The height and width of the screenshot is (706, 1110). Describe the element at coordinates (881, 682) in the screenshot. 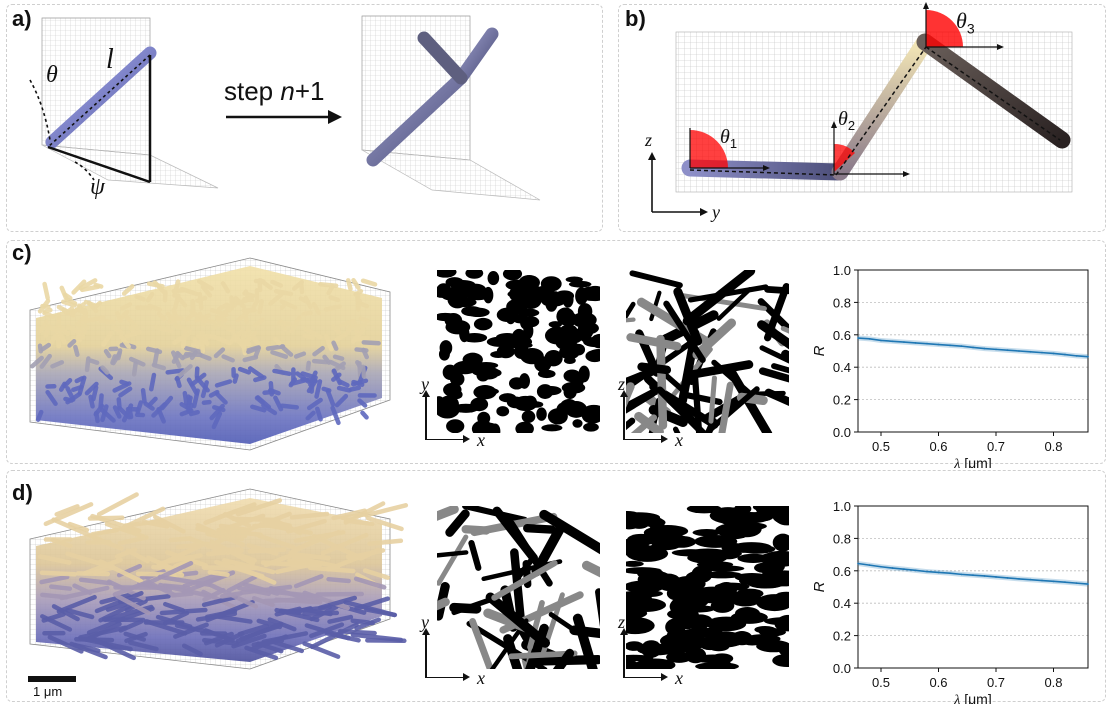

I see `chart-d-xtick-label: 0.5` at that location.